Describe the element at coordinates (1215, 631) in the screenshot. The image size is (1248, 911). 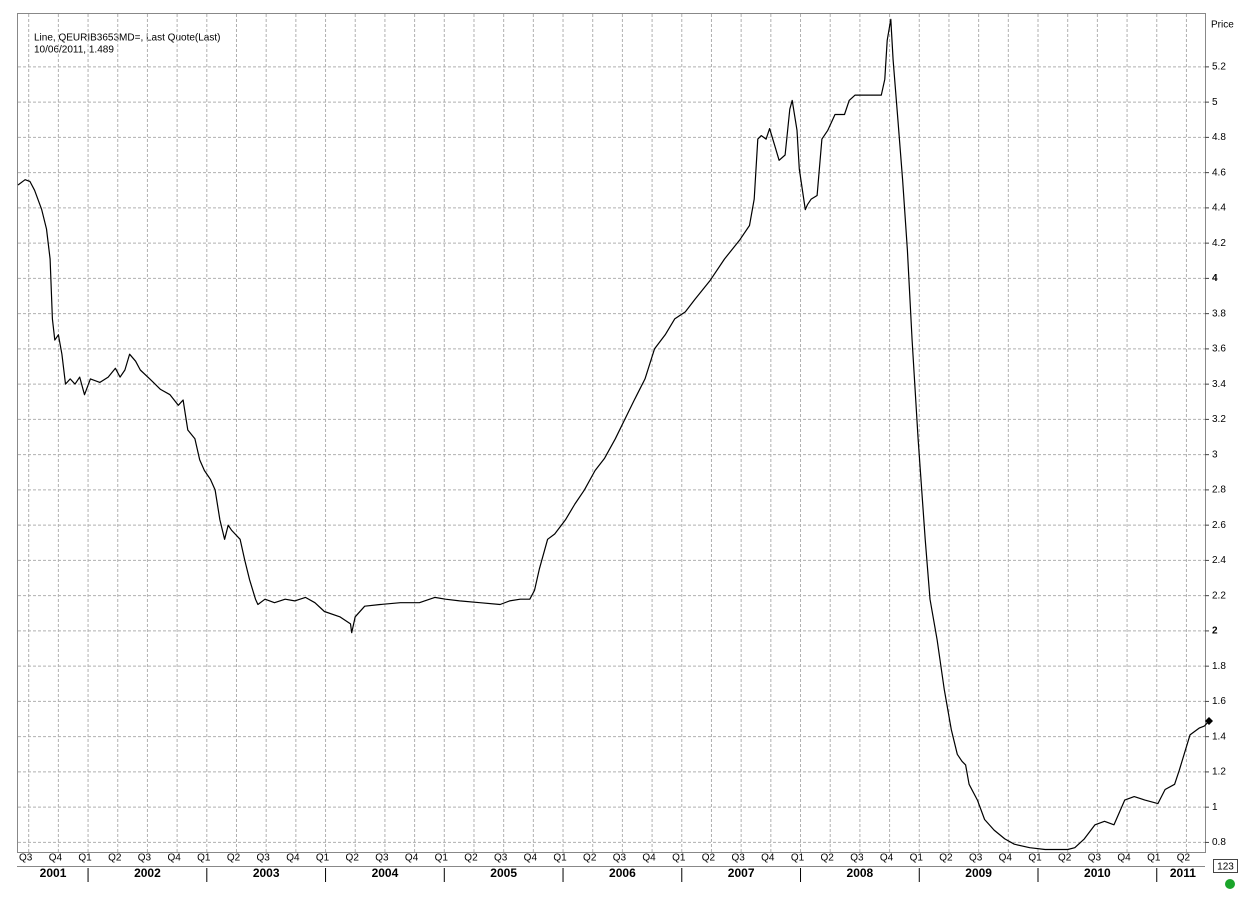
I see `y-tick-label: 2` at that location.